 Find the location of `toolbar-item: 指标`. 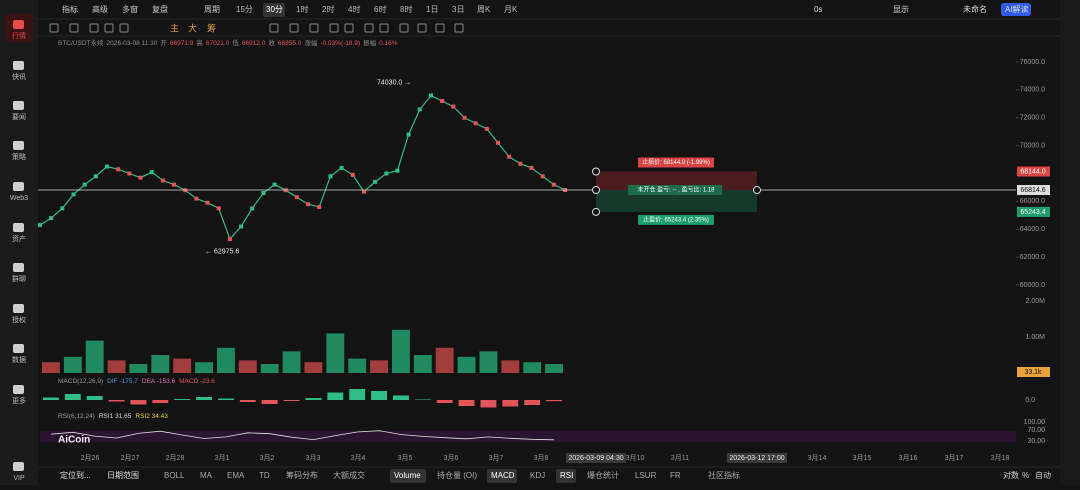

toolbar-item: 指标 is located at coordinates (70, 9).